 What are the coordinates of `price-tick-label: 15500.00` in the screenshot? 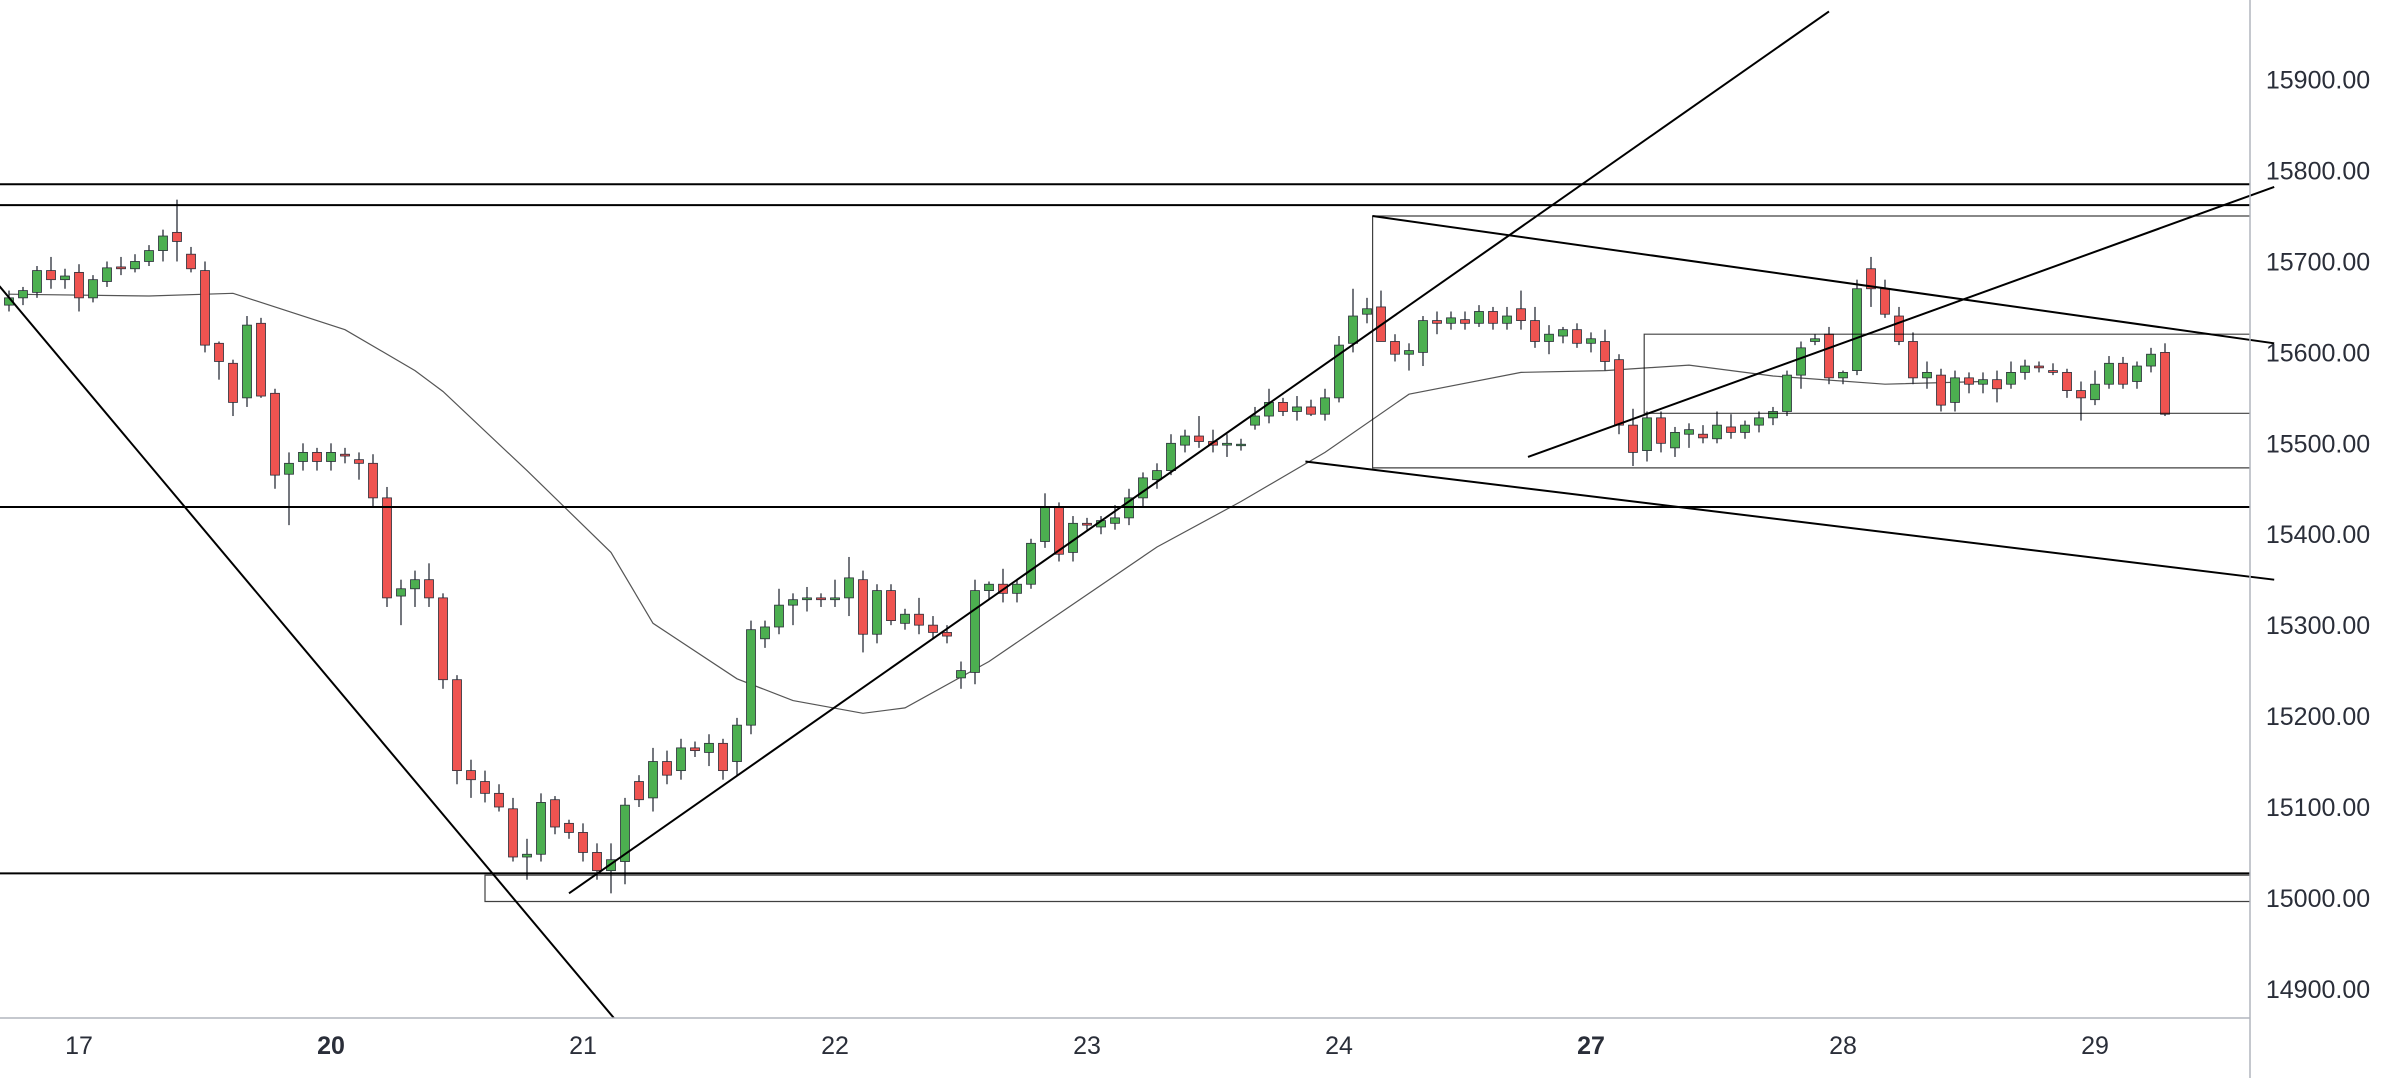 It's located at (2318, 444).